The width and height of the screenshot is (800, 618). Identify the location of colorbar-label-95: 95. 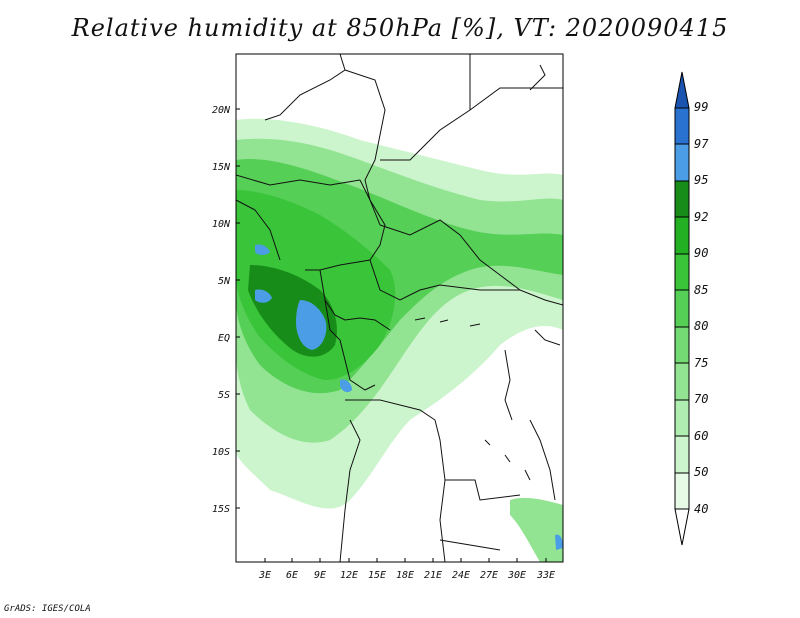
(701, 180).